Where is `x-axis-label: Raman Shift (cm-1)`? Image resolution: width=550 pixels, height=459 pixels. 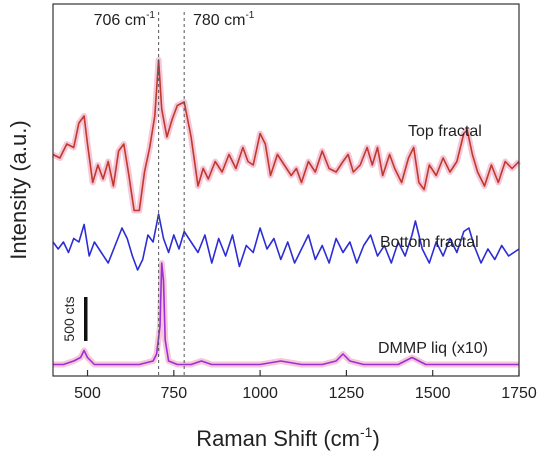
x-axis-label: Raman Shift (cm-1) is located at coordinates (288, 437).